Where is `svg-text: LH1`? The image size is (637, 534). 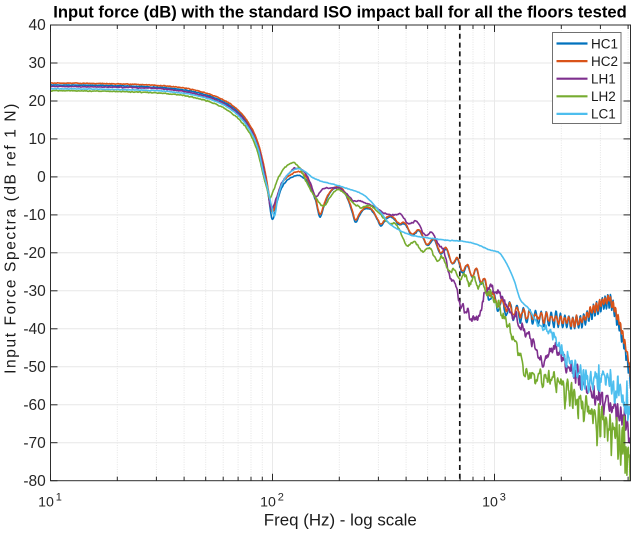 svg-text: LH1 is located at coordinates (603, 79).